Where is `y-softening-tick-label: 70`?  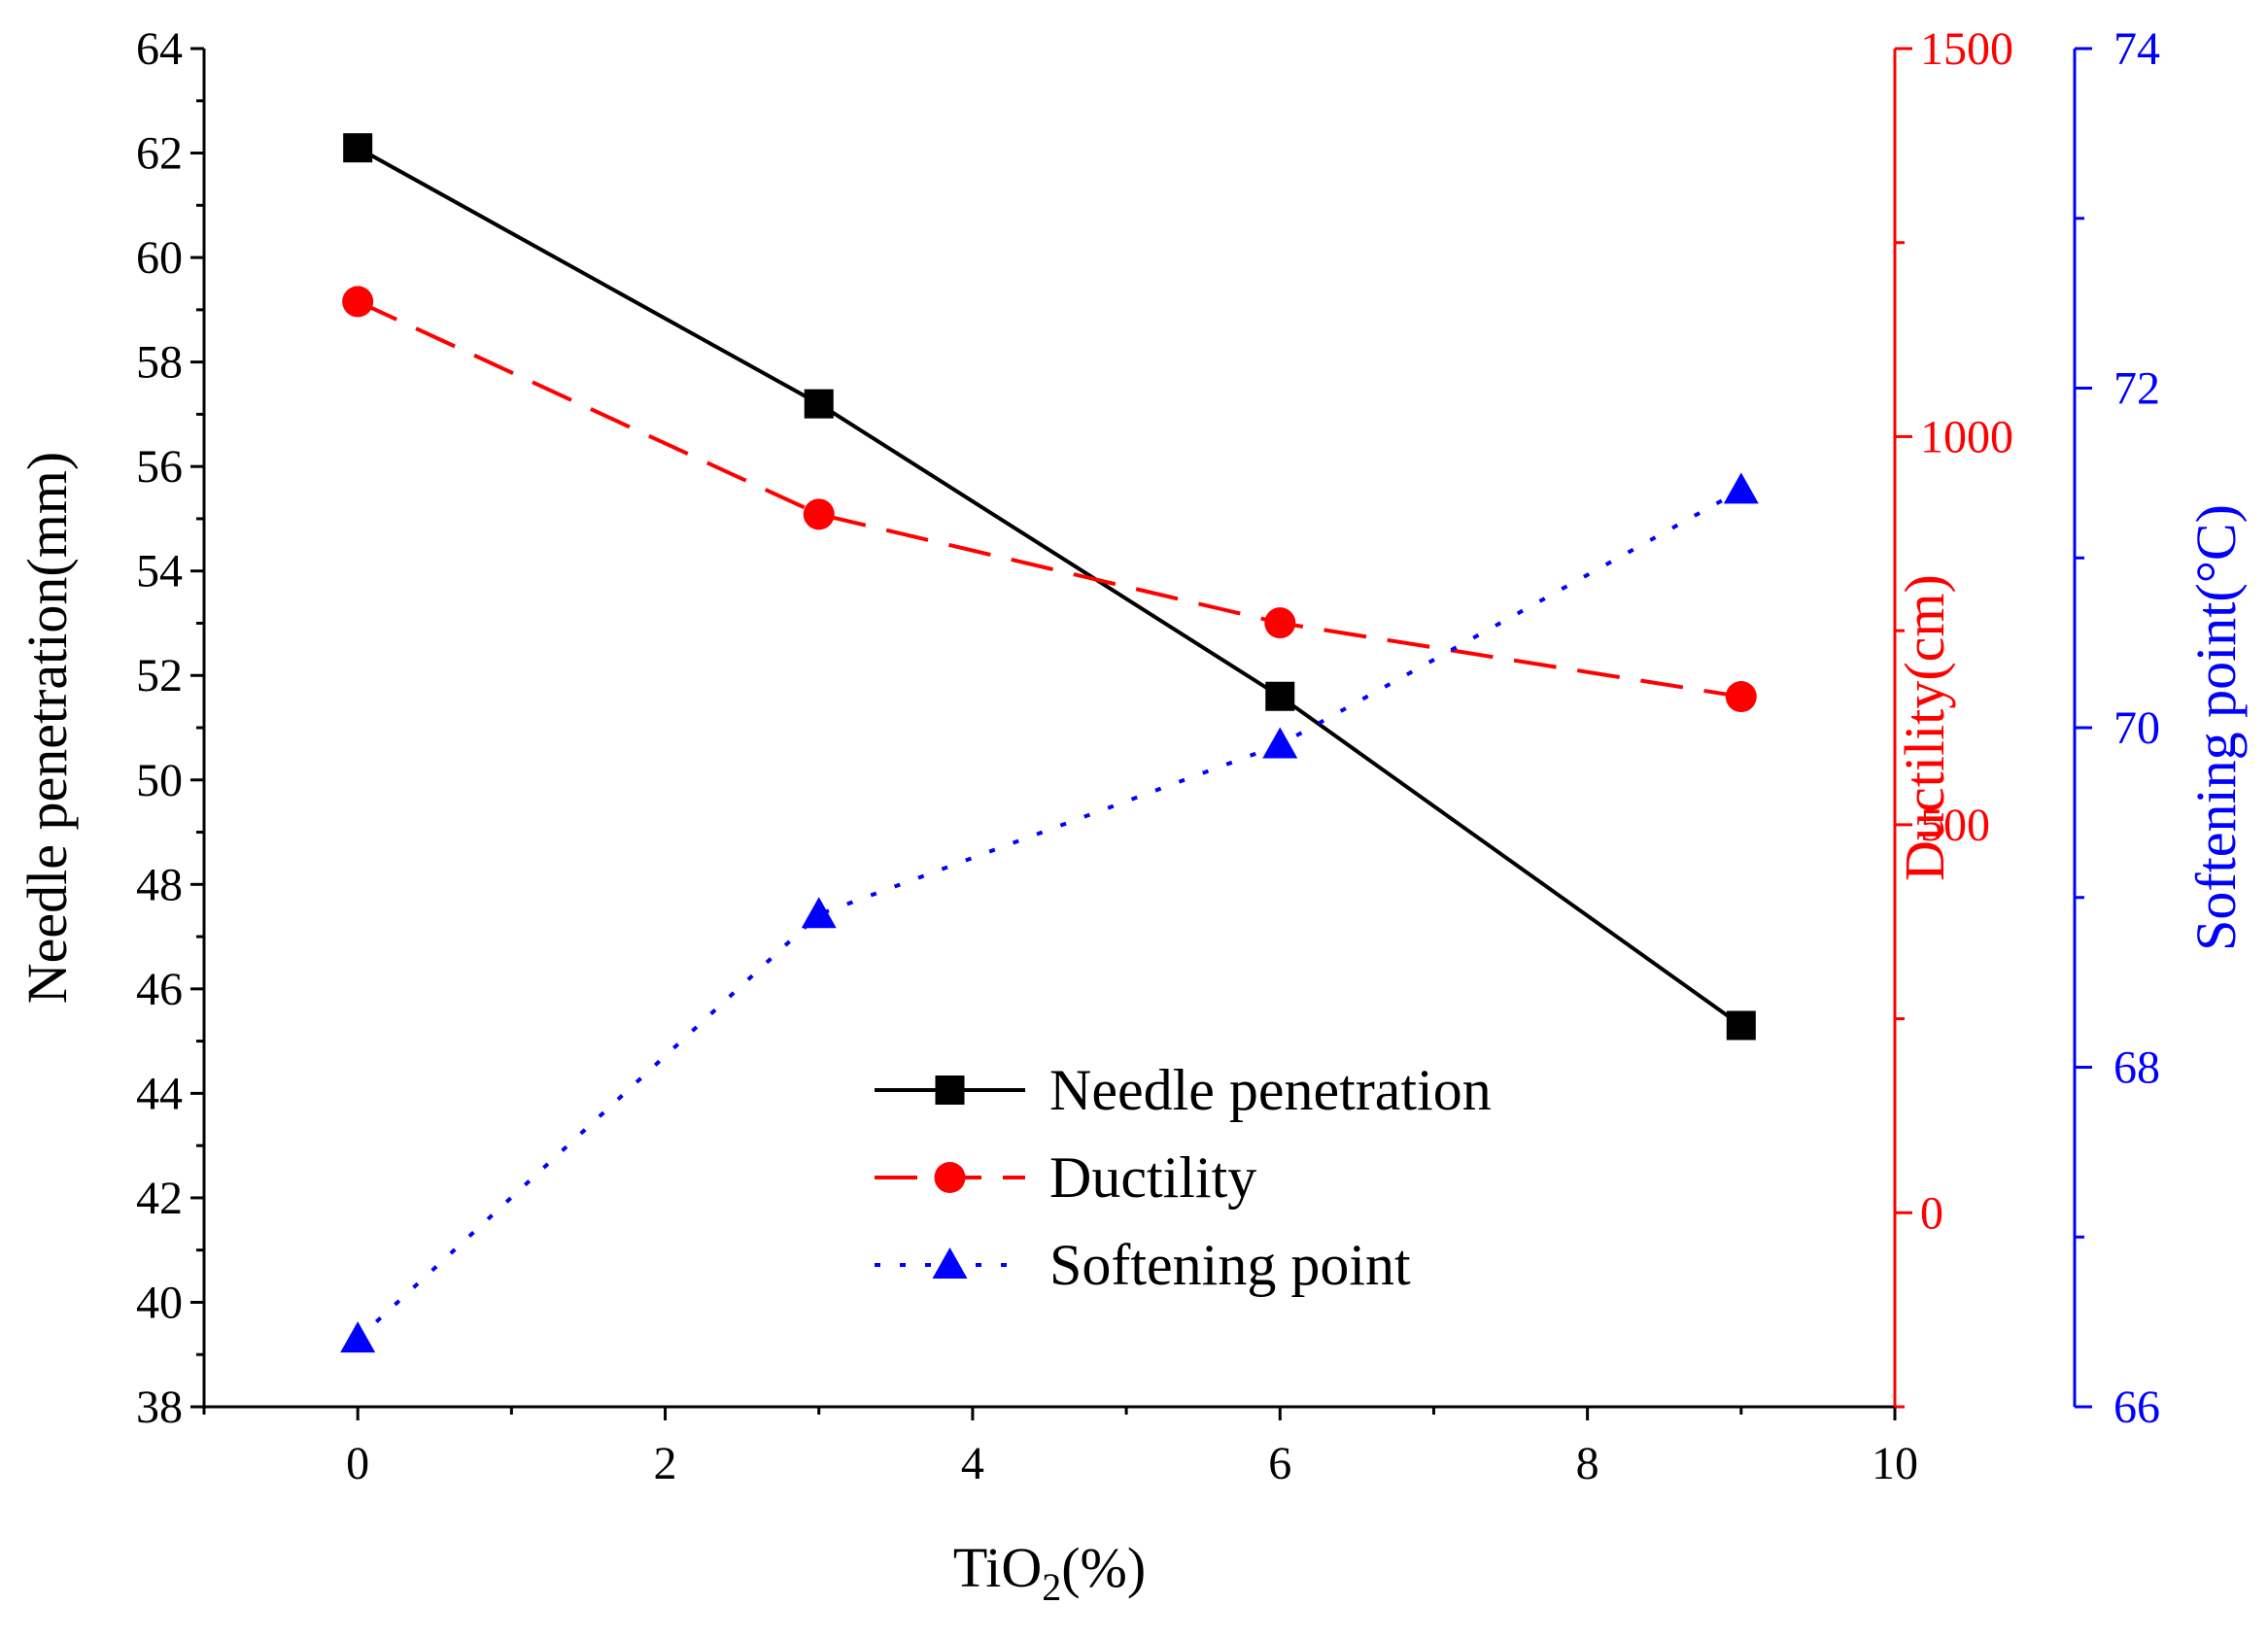 y-softening-tick-label: 70 is located at coordinates (2136, 728).